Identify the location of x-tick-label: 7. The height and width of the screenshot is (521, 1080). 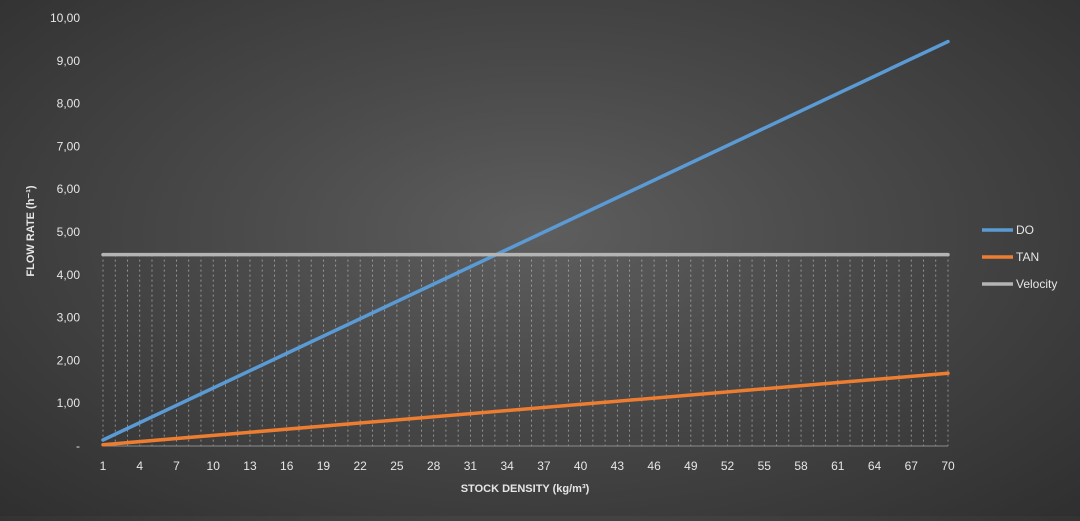
(176, 466).